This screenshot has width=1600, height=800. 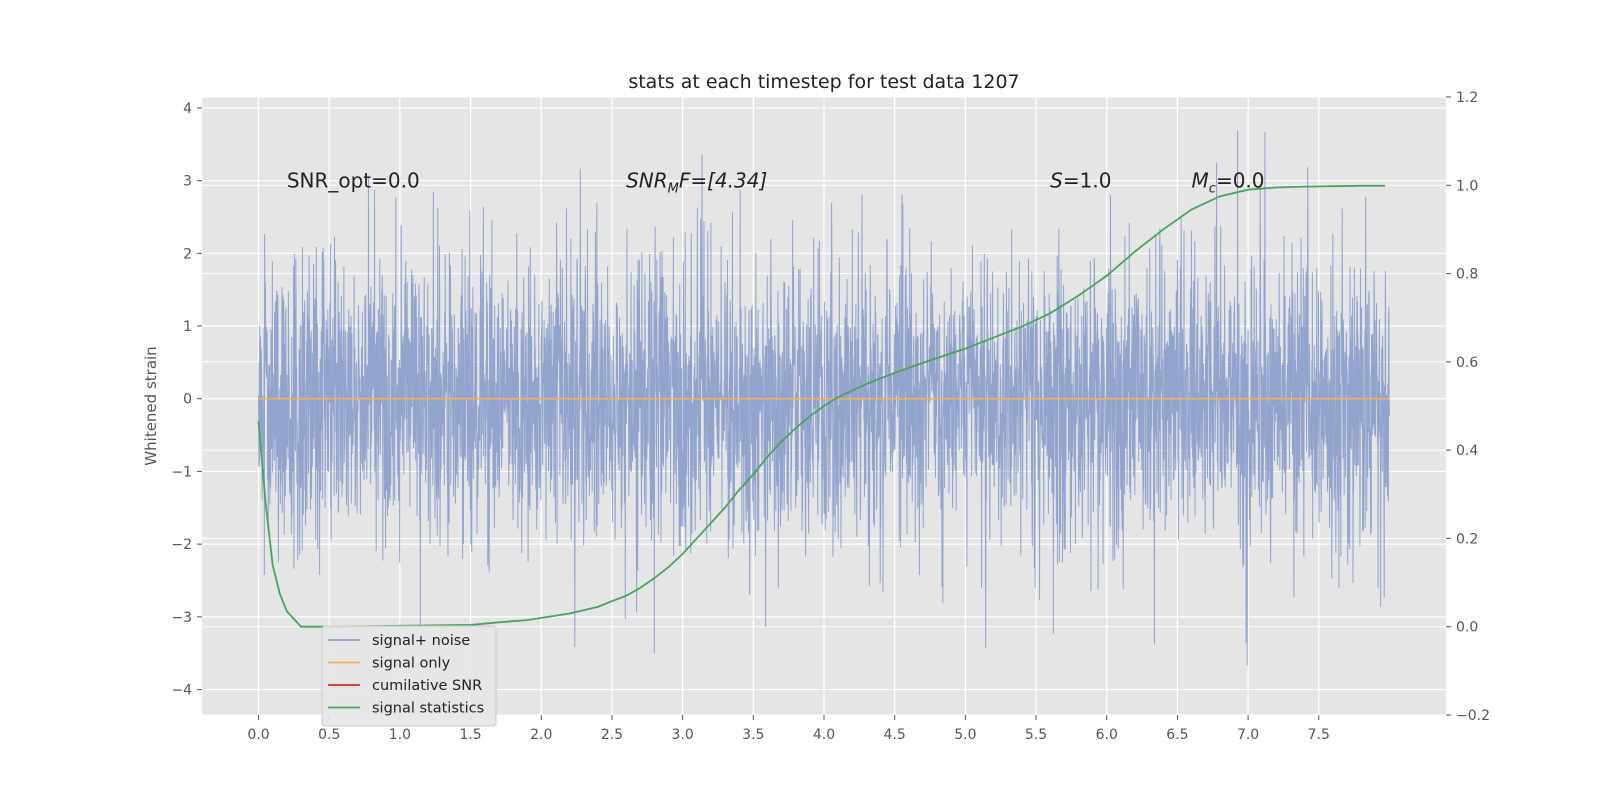 What do you see at coordinates (1467, 628) in the screenshot?
I see `y2-tick-label: 0.0` at bounding box center [1467, 628].